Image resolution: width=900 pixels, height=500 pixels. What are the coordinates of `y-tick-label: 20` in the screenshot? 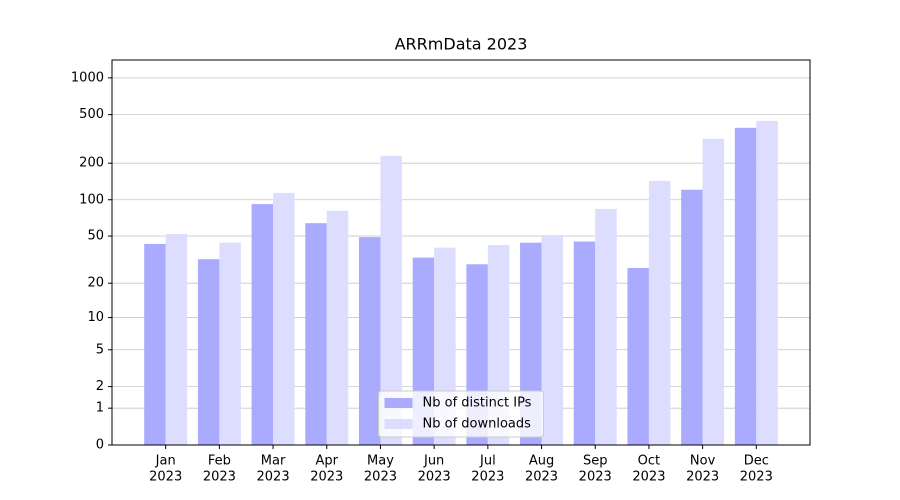 It's located at (95, 283).